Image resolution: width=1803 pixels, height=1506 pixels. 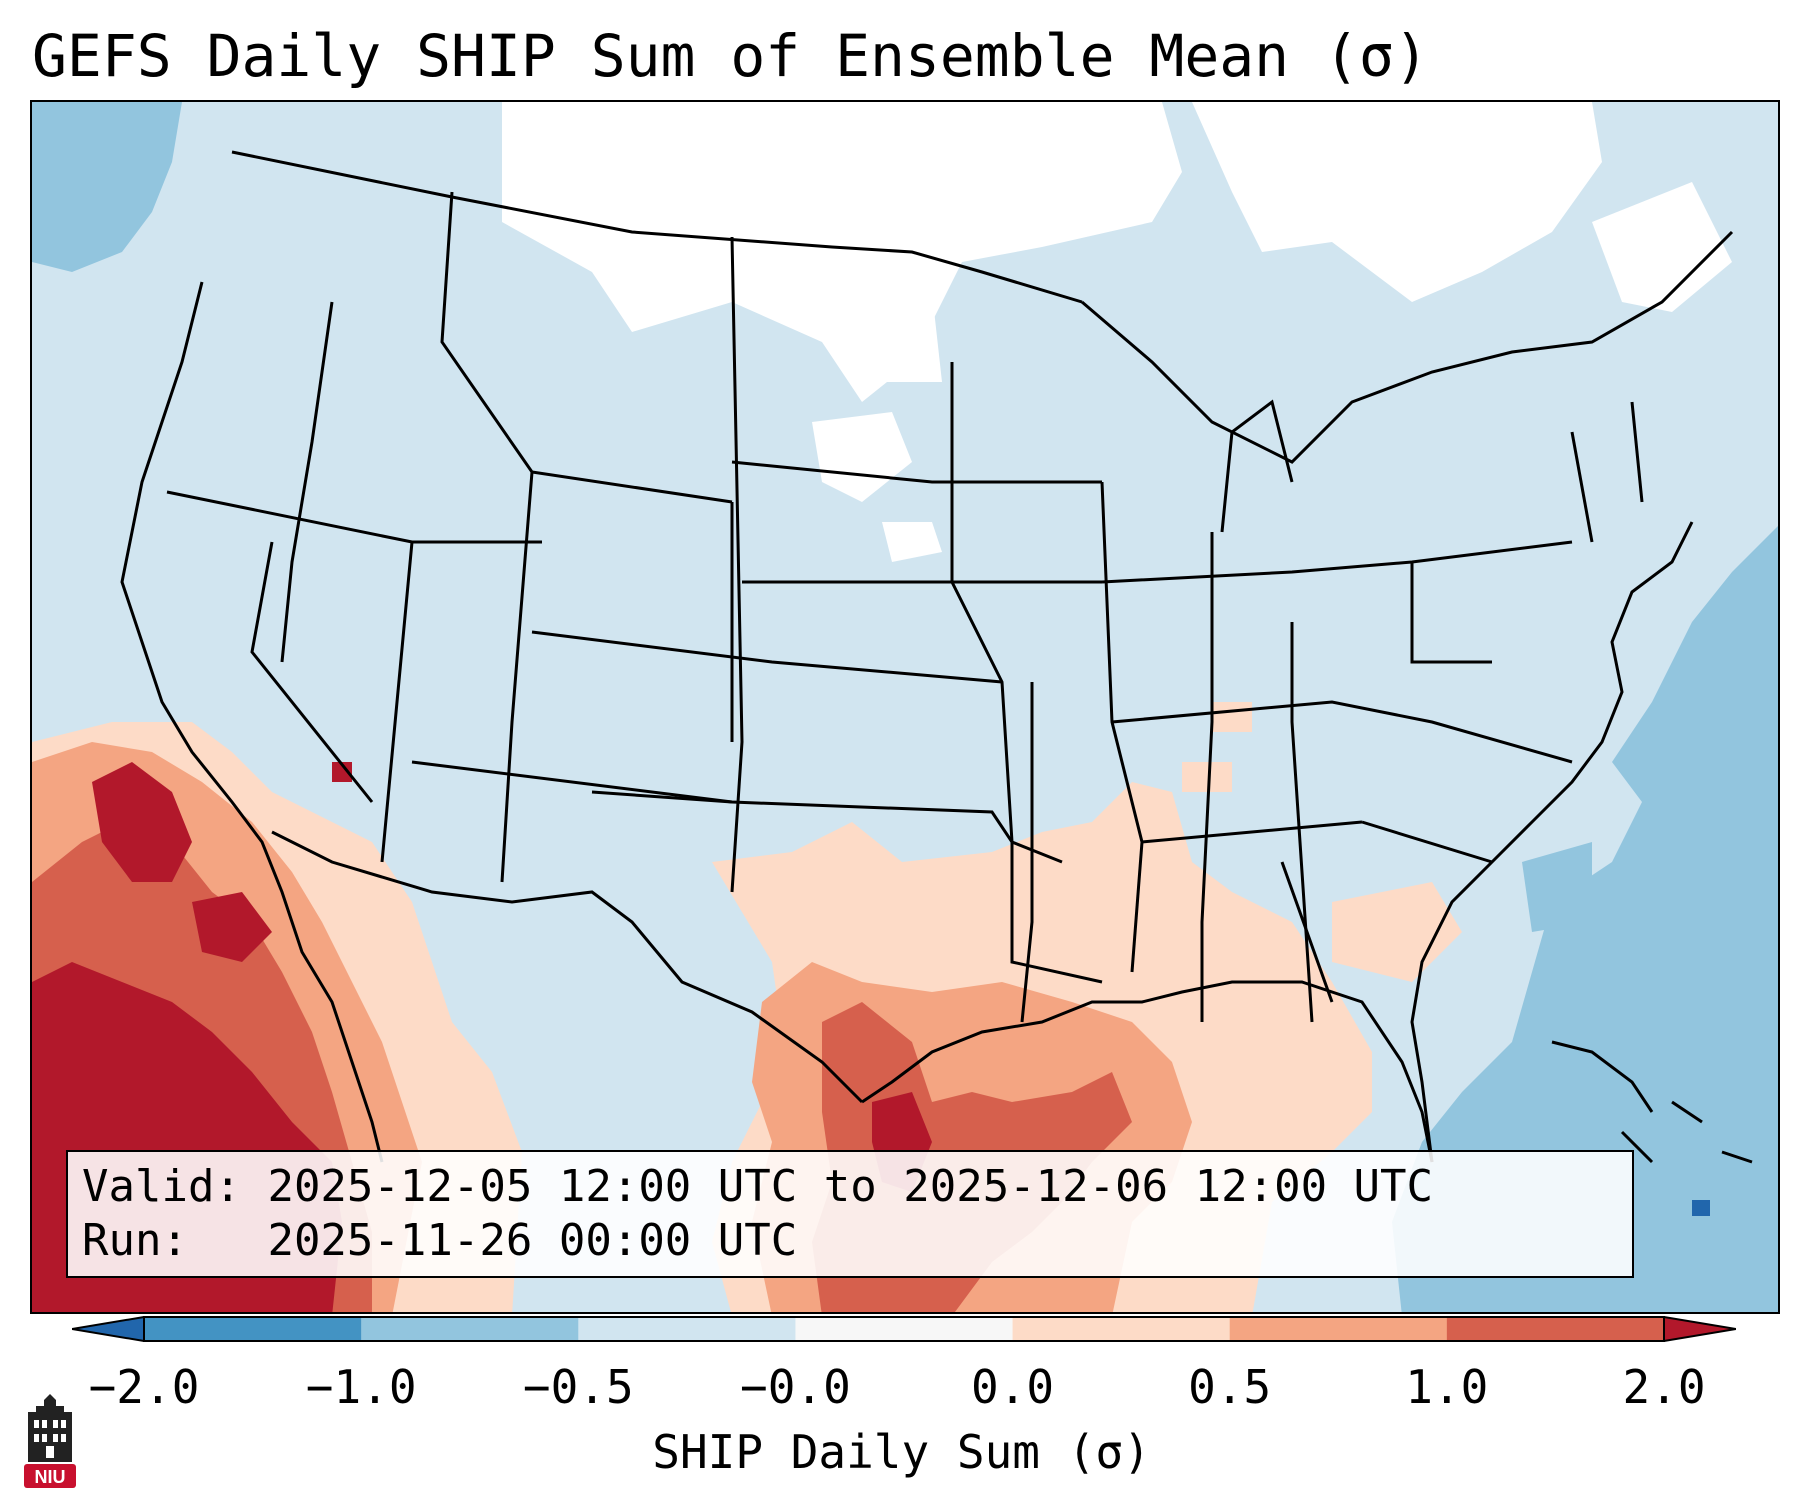 I want to click on colorbar-extend-high, so click(x=1699, y=1329).